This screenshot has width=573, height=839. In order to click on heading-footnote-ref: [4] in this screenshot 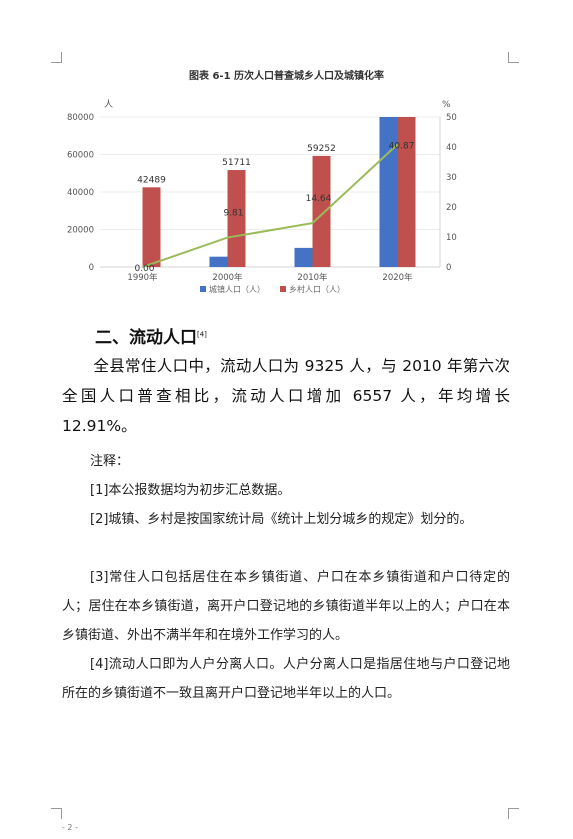, I will do `click(202, 334)`.